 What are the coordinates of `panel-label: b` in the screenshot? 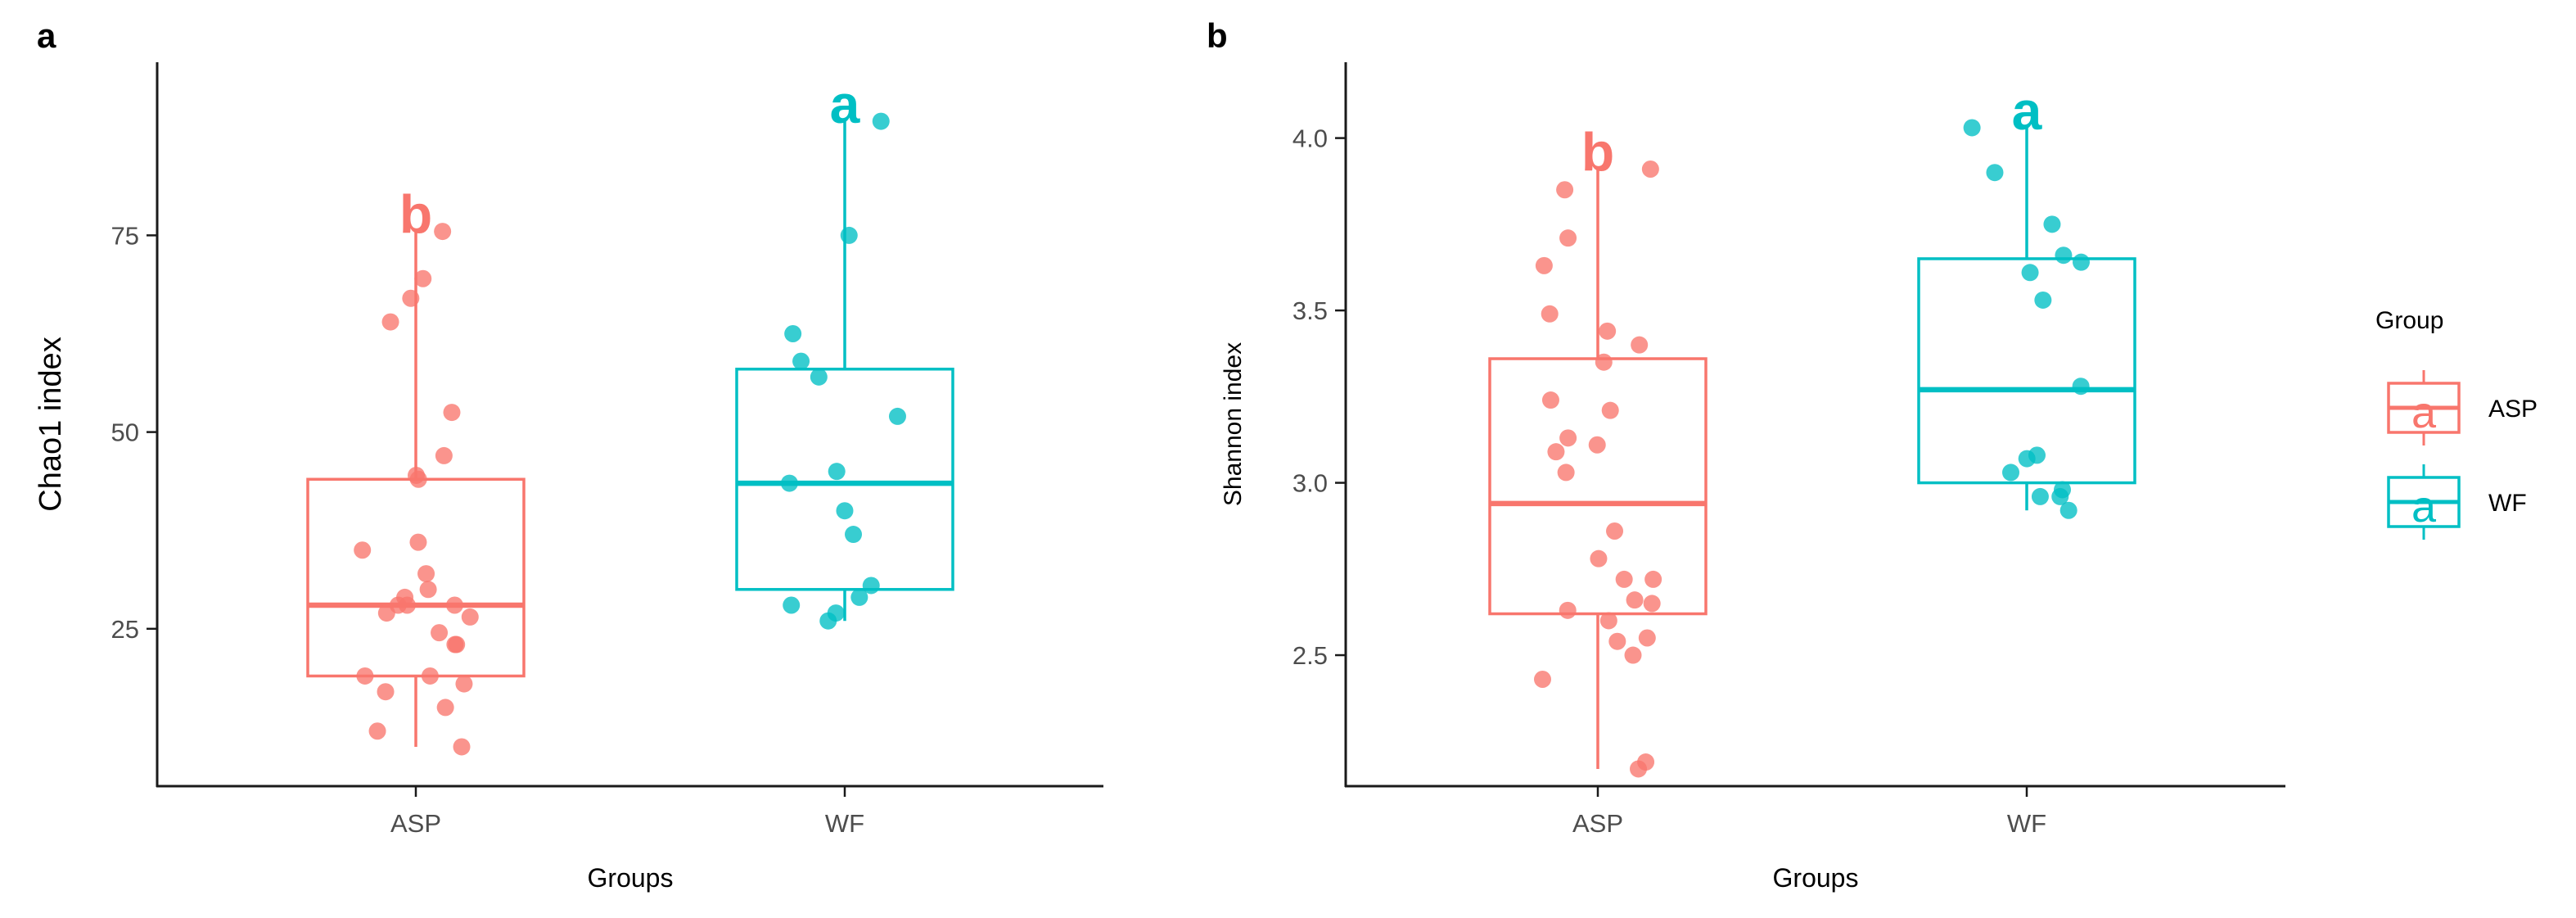 It's located at (1217, 35).